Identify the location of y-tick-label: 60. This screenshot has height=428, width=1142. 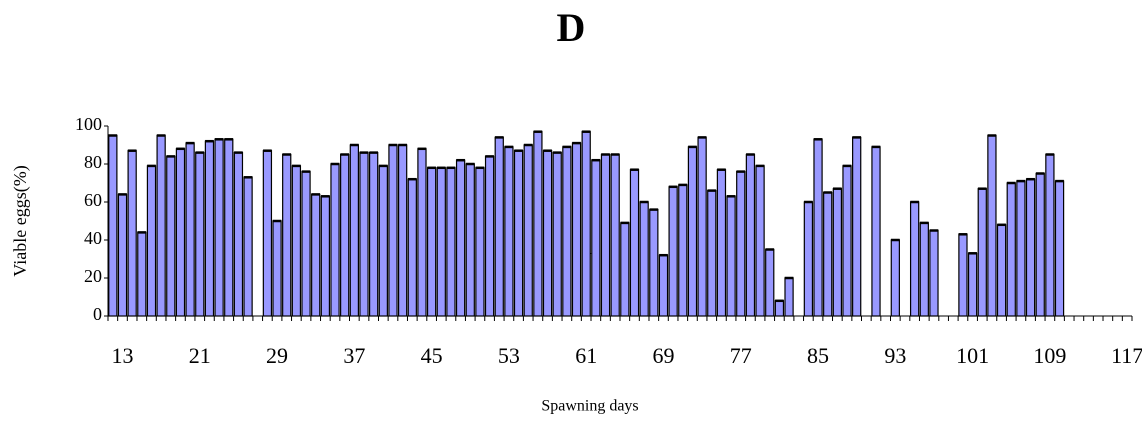
(93, 200).